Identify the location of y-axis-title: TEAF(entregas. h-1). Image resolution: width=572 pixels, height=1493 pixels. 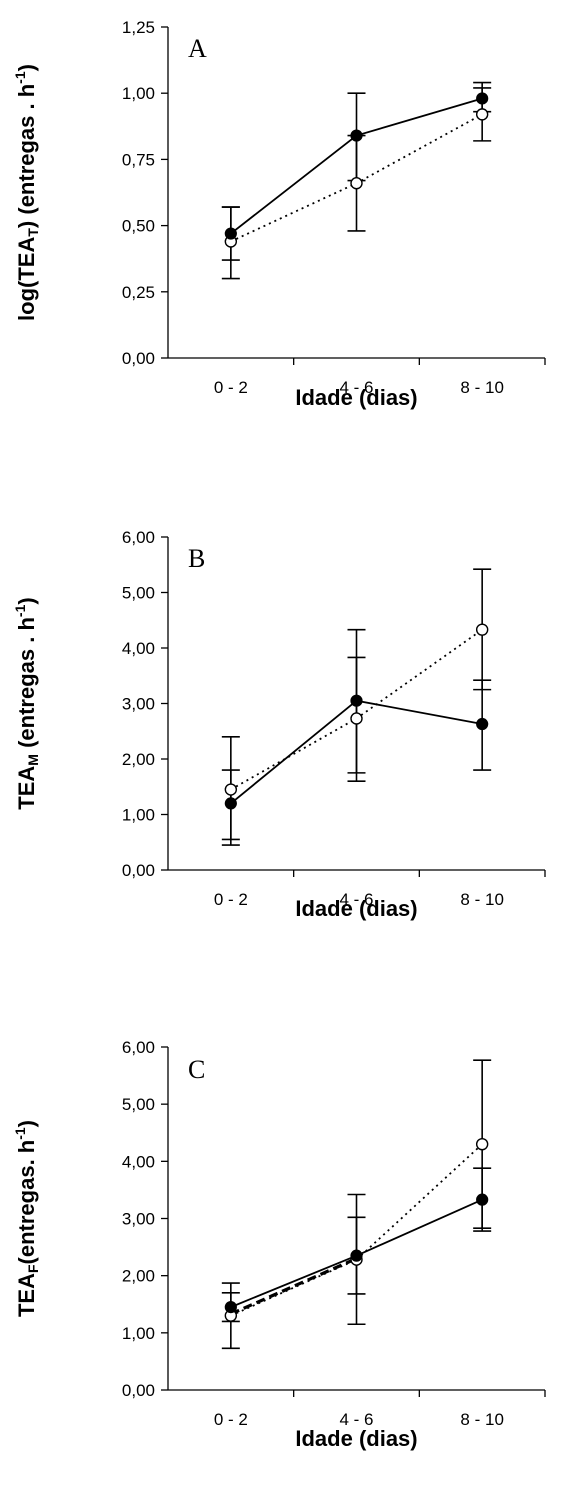
(26, 1218).